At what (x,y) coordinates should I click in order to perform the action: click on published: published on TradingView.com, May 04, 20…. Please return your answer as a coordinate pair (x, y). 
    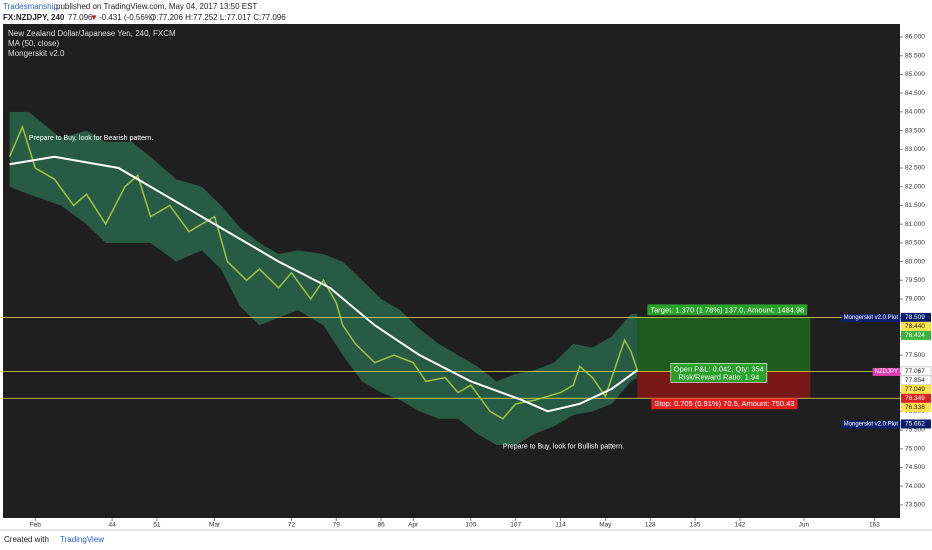
    Looking at the image, I should click on (156, 6).